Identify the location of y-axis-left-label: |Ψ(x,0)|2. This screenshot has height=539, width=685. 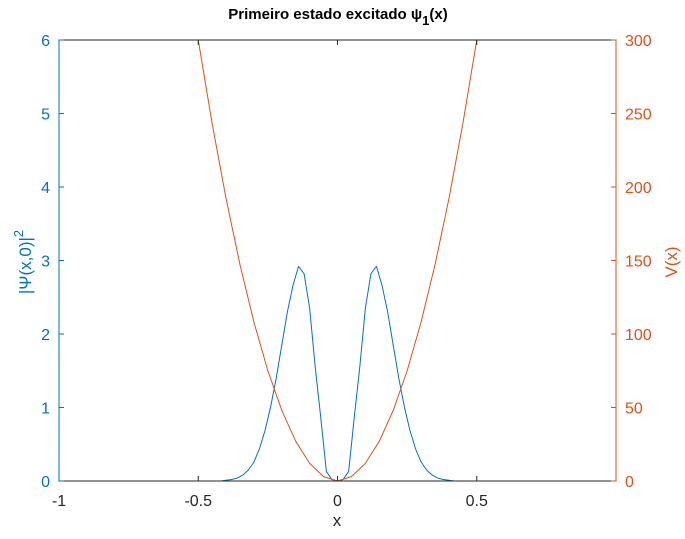
(23, 262).